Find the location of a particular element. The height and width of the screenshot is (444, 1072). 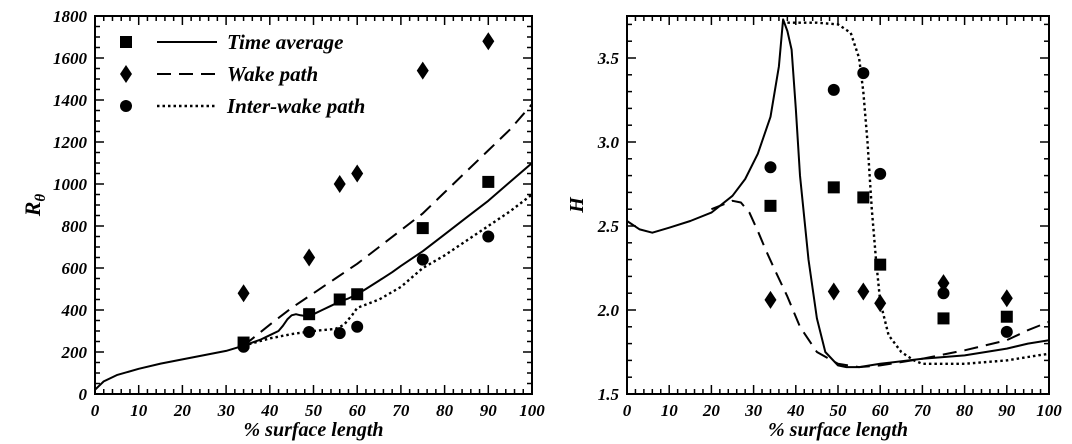

legend: Time average Wake path Inter-wake path is located at coordinates (242, 74).